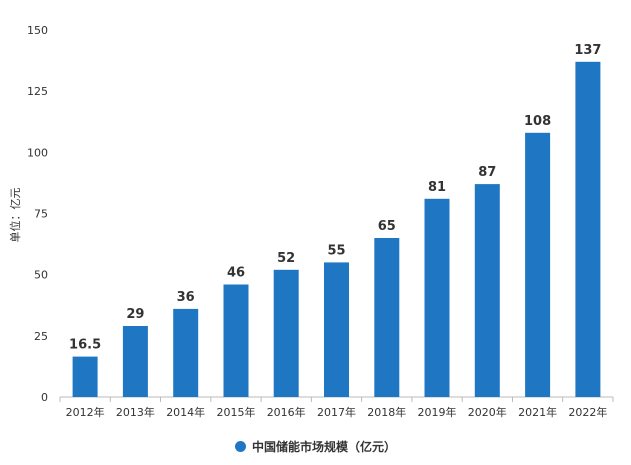  What do you see at coordinates (236, 412) in the screenshot?
I see `x-tick-label: 2015年` at bounding box center [236, 412].